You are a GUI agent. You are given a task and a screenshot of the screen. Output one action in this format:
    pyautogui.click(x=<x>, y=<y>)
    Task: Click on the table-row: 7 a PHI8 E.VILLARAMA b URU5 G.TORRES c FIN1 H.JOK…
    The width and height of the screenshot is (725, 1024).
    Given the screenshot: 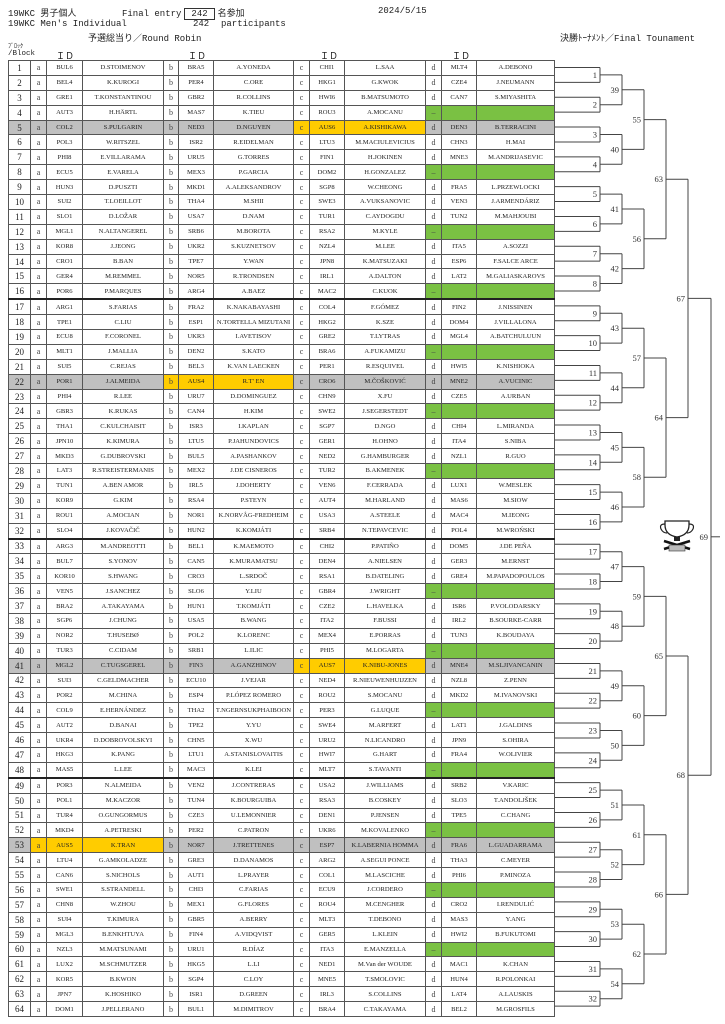 What is the action you would take?
    pyautogui.click(x=281, y=157)
    